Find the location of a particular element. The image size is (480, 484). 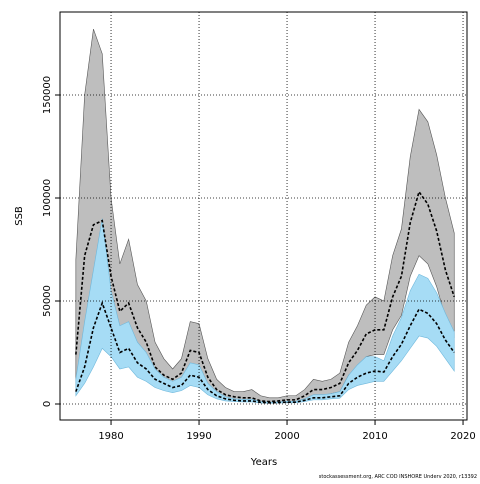

y-tick-label: 100000 is located at coordinates (47, 198).